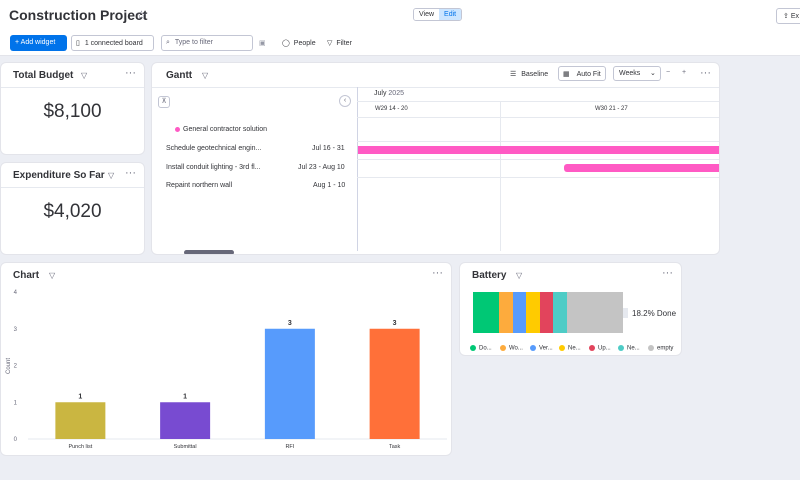  I want to click on view-button: View, so click(427, 14).